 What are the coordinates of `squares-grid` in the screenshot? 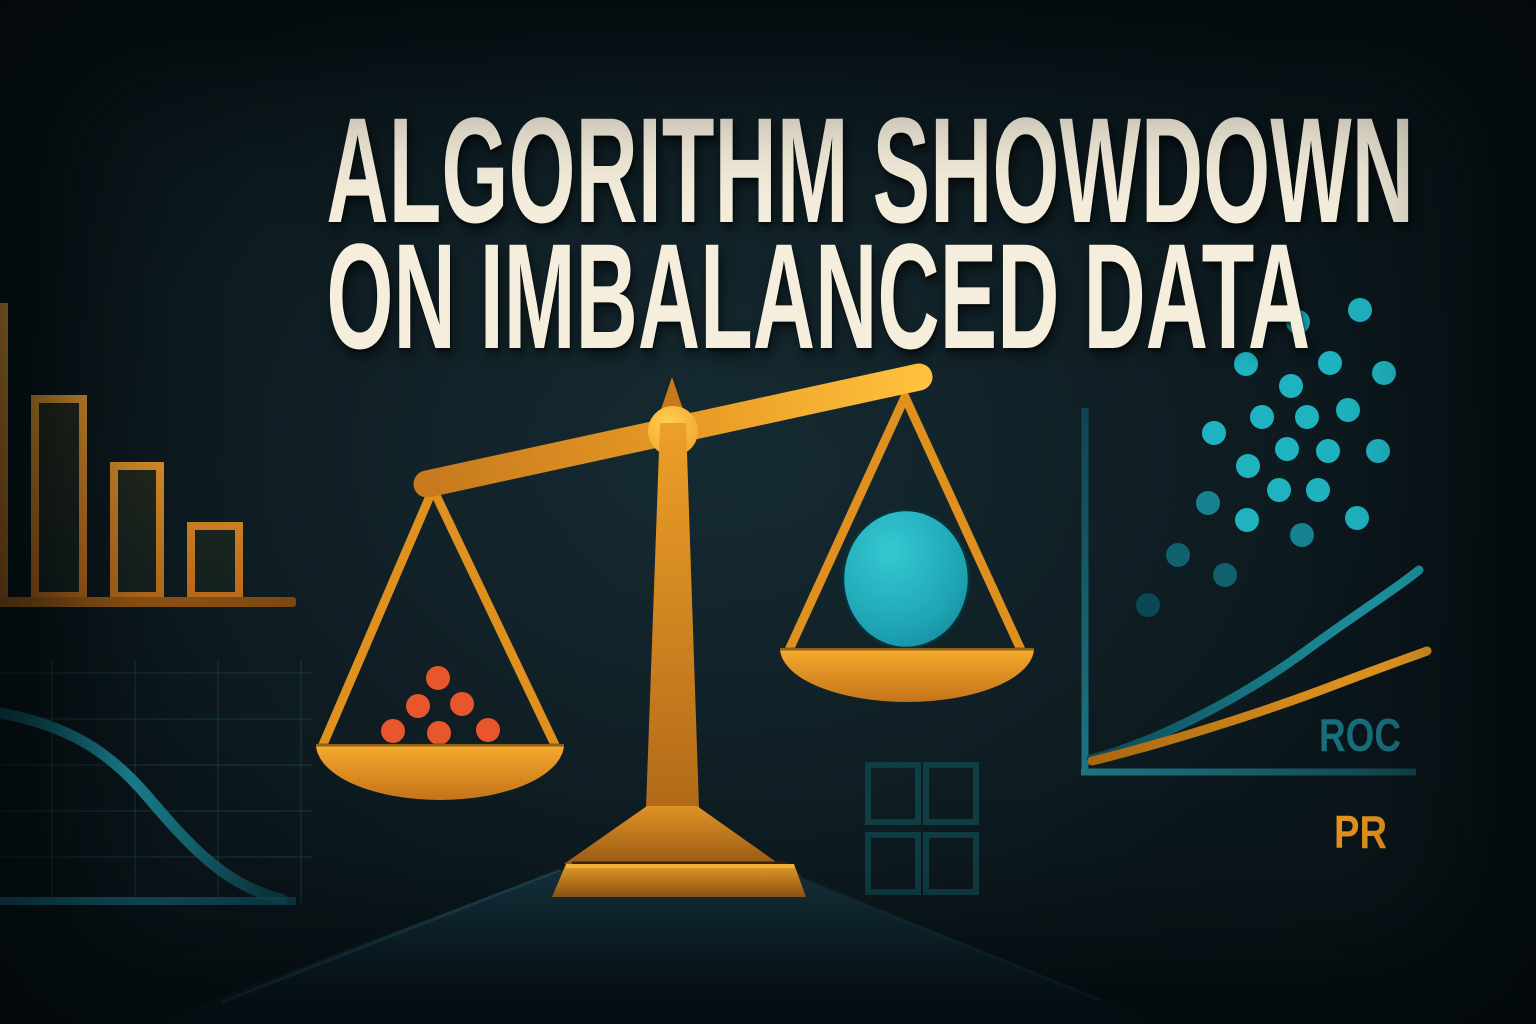 It's located at (922, 828).